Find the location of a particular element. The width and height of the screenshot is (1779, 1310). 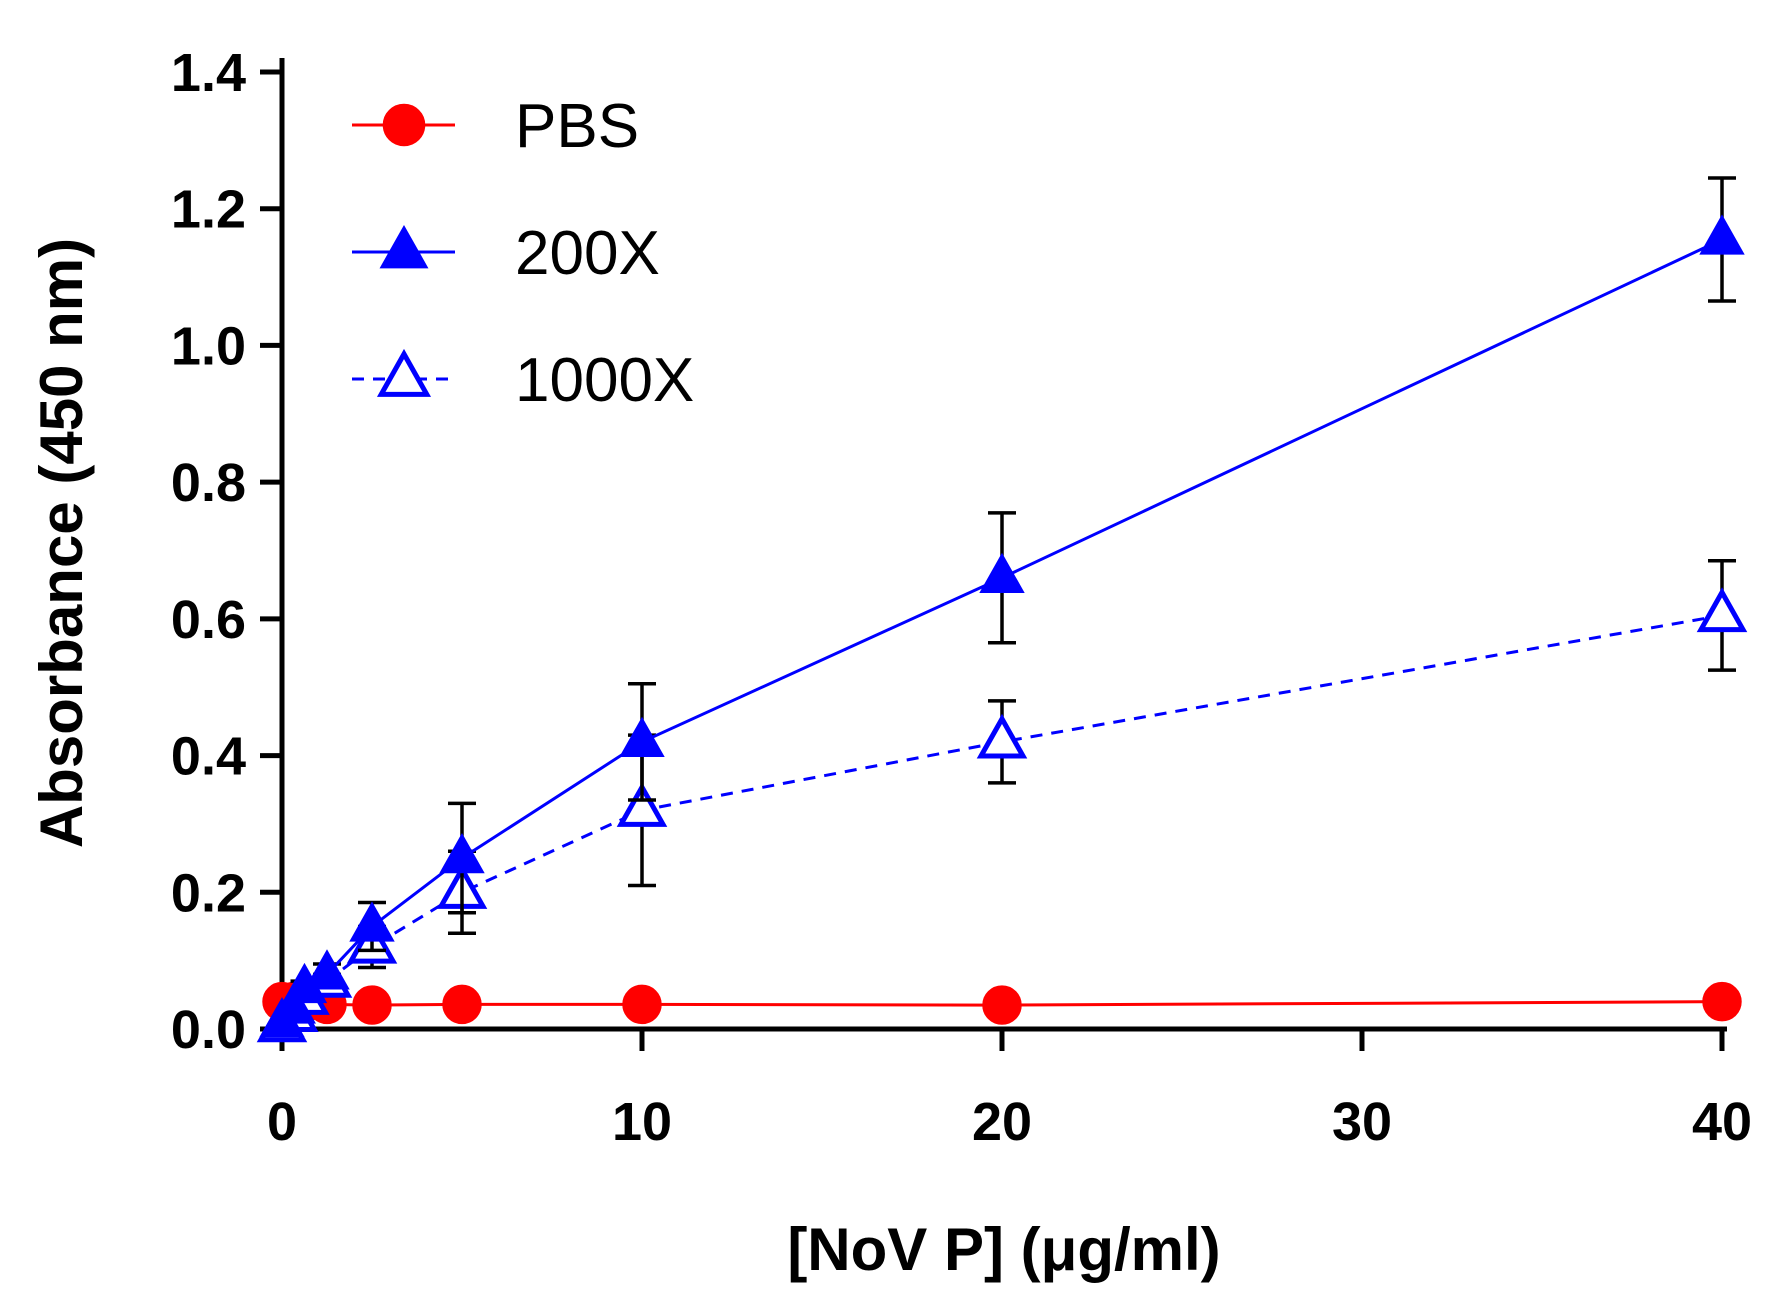

y-tick-label: 0.8 is located at coordinates (208, 483).